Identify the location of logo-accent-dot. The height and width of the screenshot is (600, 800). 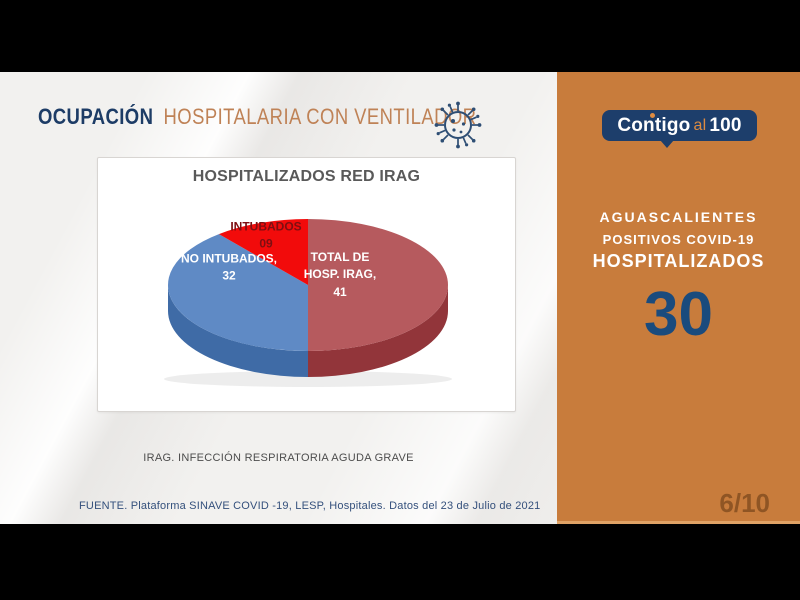
(652, 115).